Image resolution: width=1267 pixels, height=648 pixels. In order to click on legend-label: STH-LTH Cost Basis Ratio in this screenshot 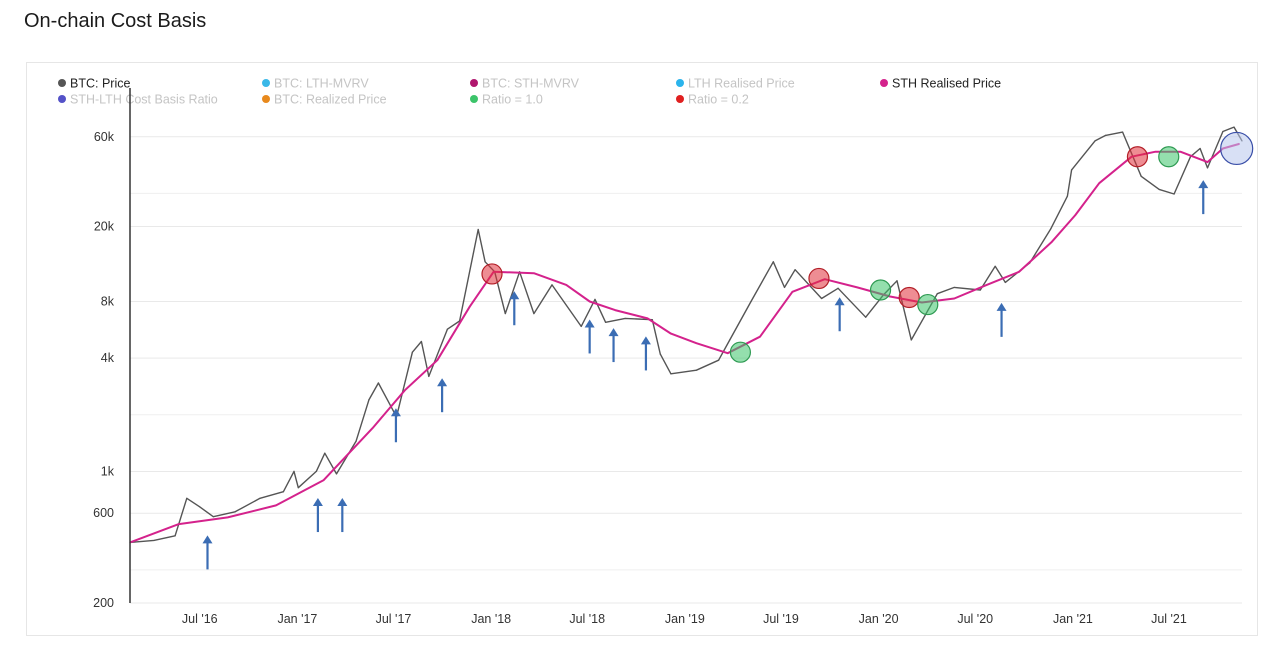, I will do `click(144, 100)`.